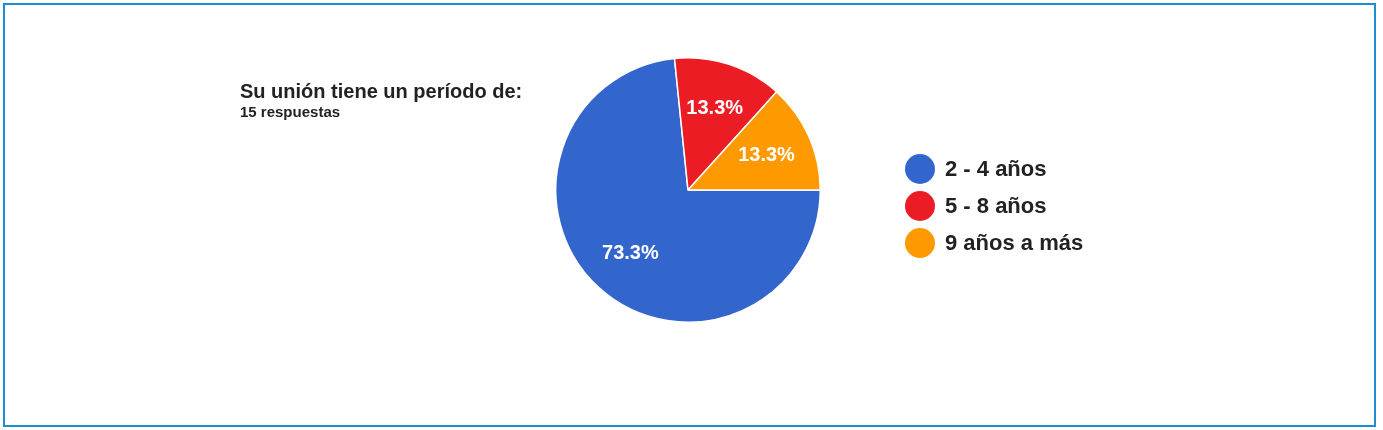  Describe the element at coordinates (630, 252) in the screenshot. I see `data-label: 73.3%` at that location.